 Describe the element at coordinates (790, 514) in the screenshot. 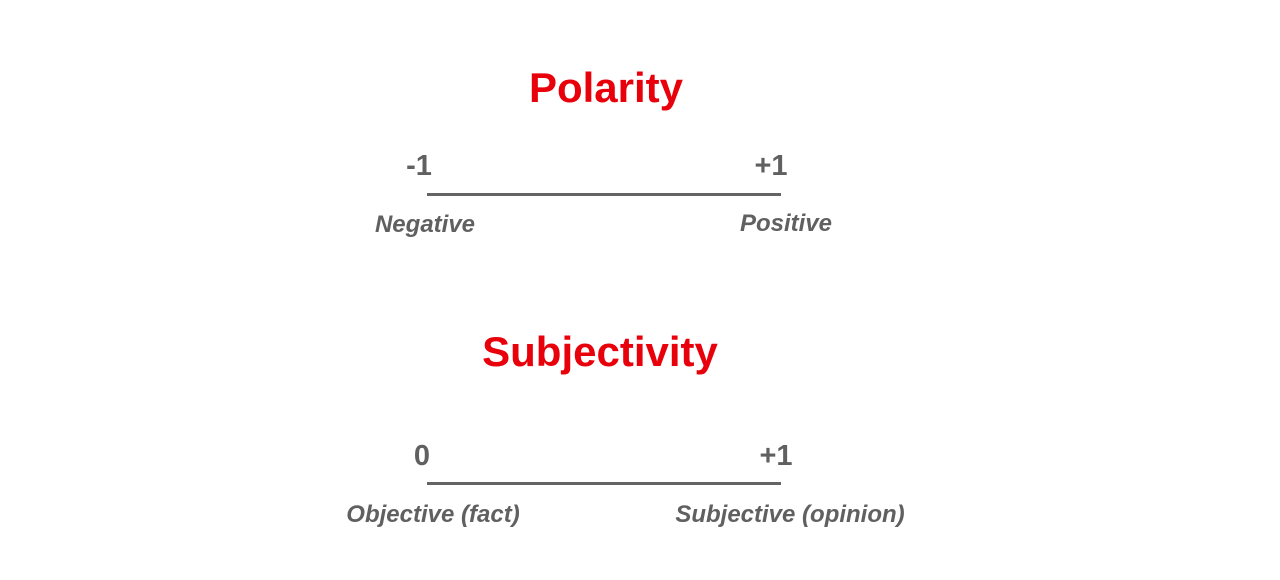

I see `subjectivity-max-label: Subjective (opinion)` at that location.